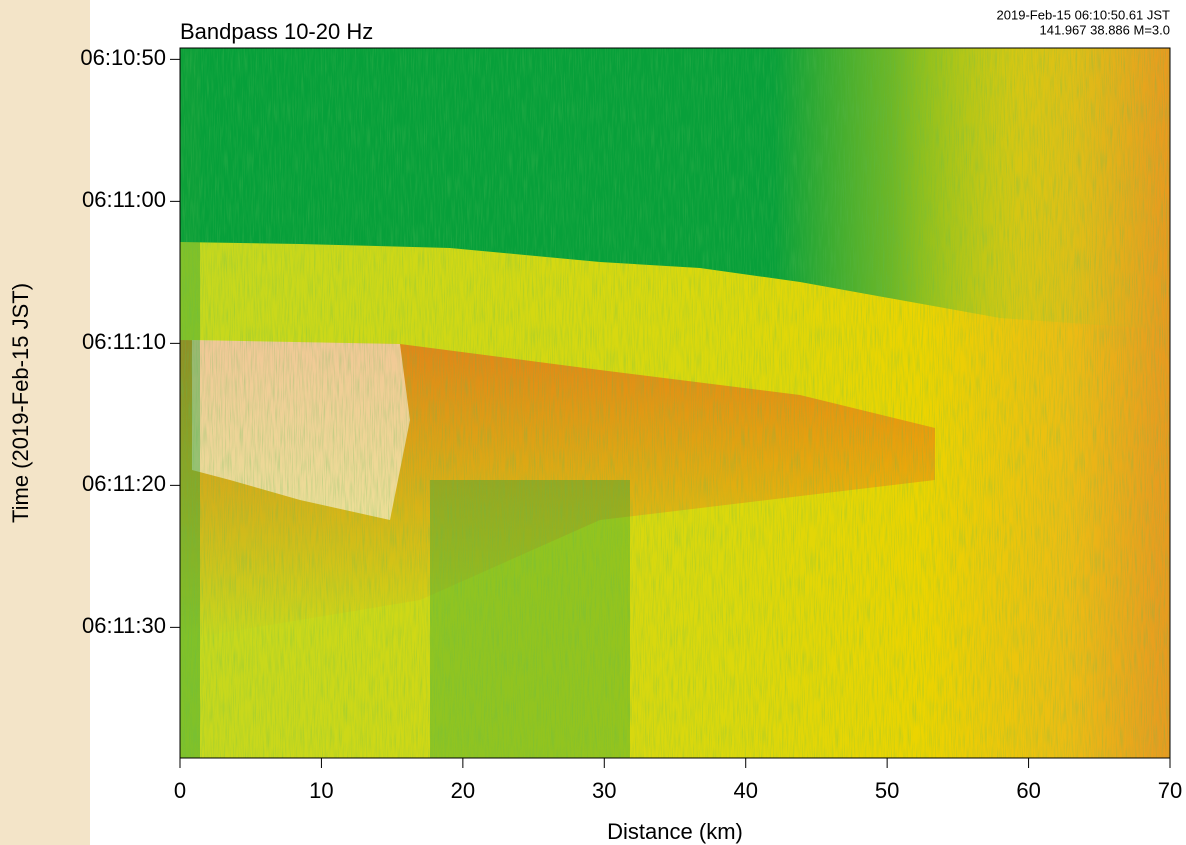 This screenshot has width=1186, height=845. What do you see at coordinates (276, 31) in the screenshot?
I see `chart-title: Bandpass 10-20 Hz` at bounding box center [276, 31].